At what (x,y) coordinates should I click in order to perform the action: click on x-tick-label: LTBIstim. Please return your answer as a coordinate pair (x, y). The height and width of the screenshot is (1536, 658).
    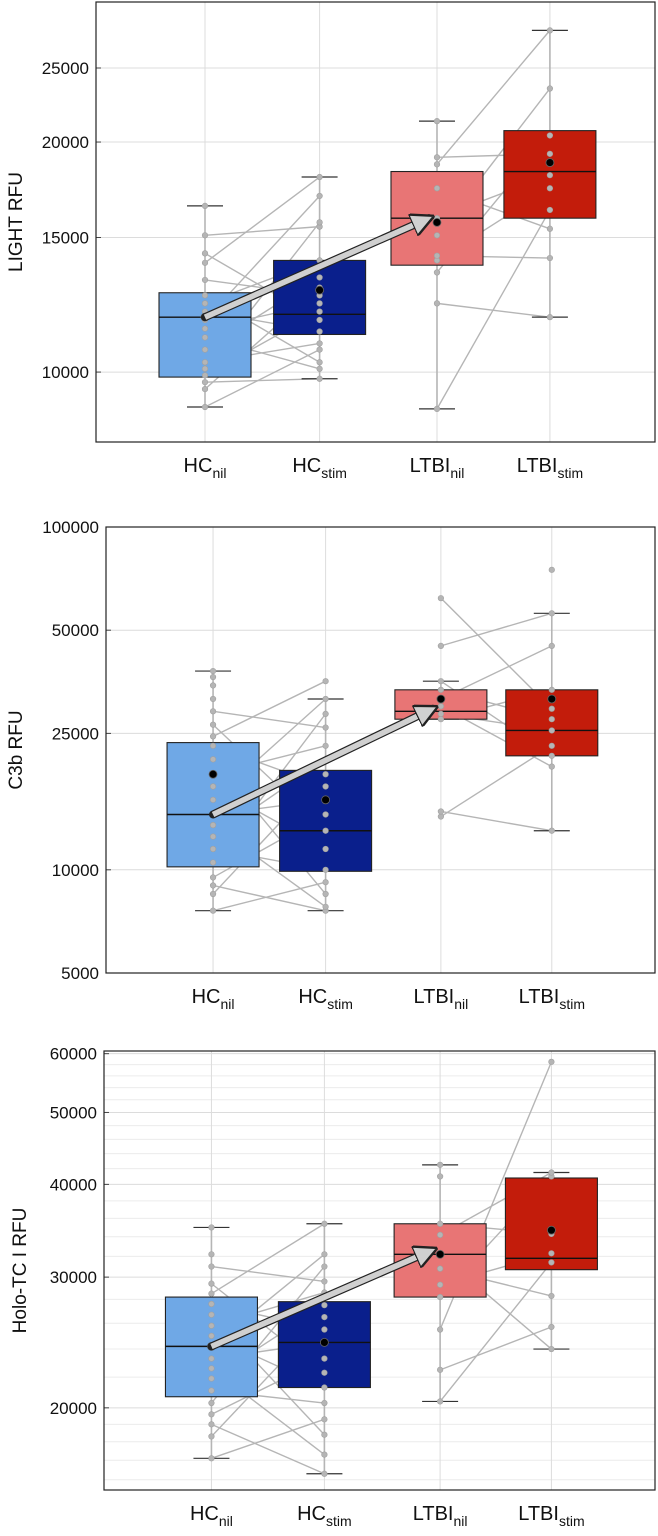
    Looking at the image, I should click on (550, 468).